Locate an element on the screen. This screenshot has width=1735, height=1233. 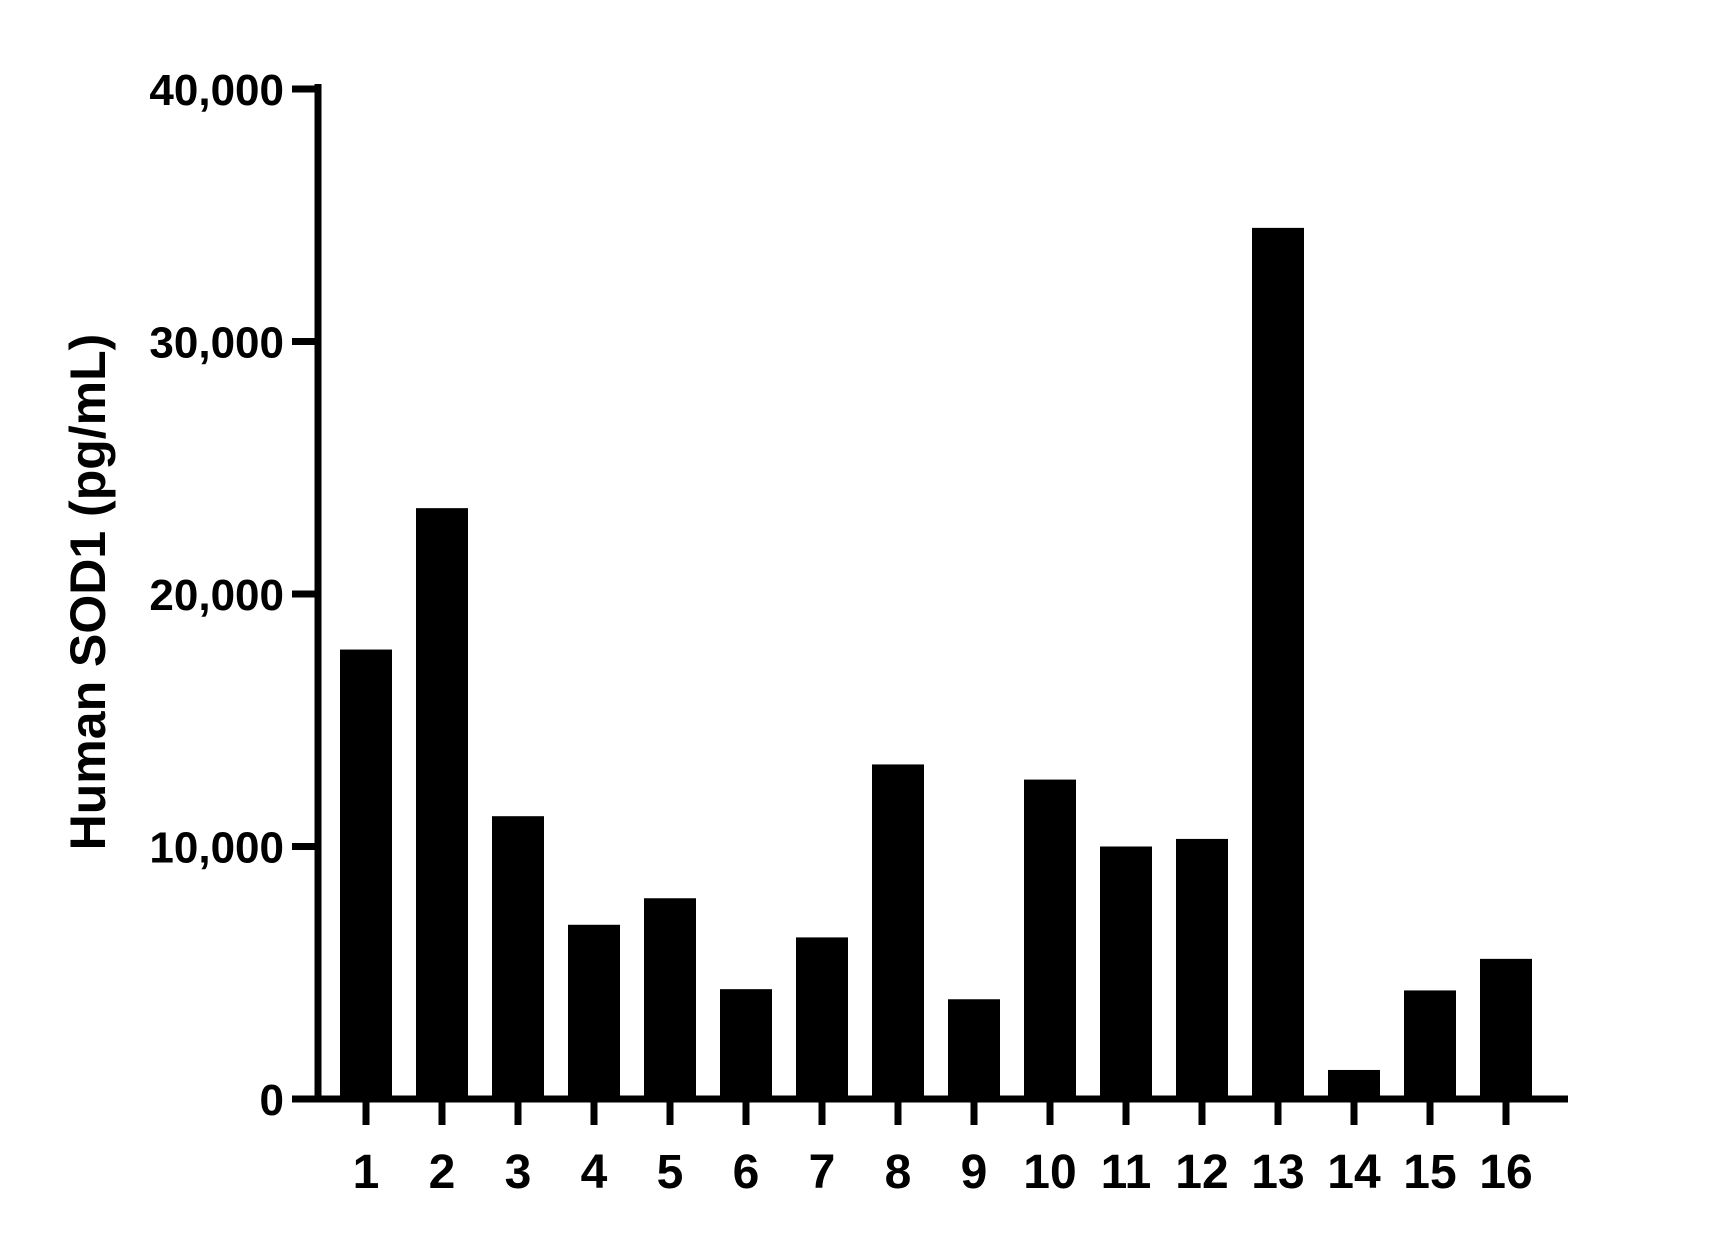
y-tick-label-0: 0 is located at coordinates (272, 1100).